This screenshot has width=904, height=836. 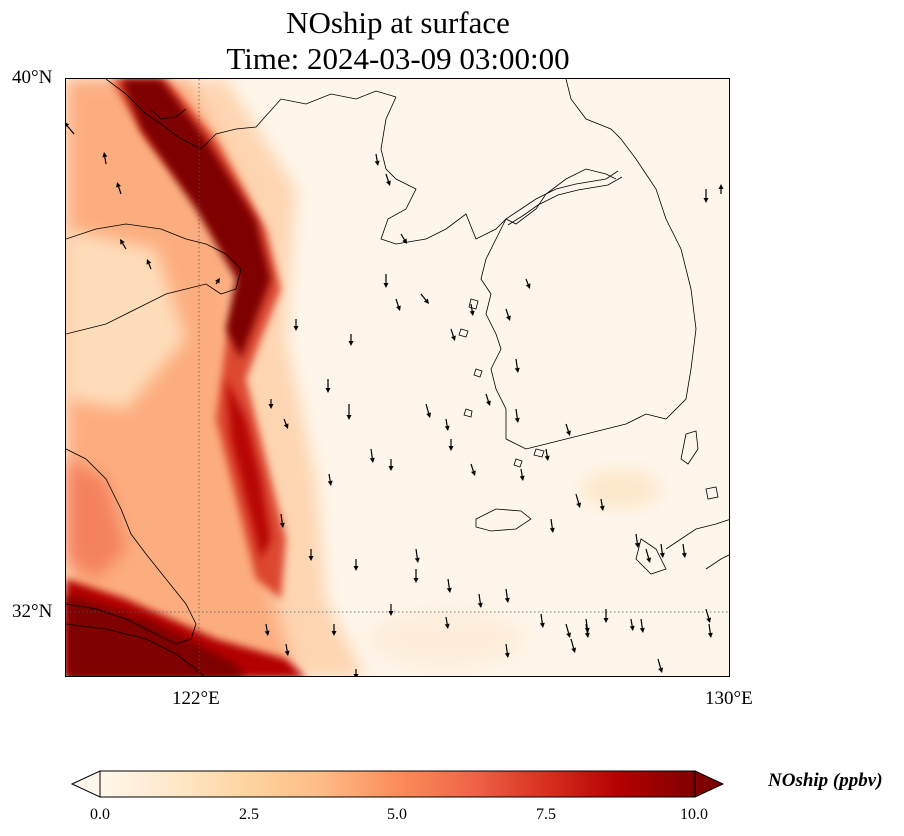 What do you see at coordinates (32, 611) in the screenshot?
I see `lat-label-32n: 32°N` at bounding box center [32, 611].